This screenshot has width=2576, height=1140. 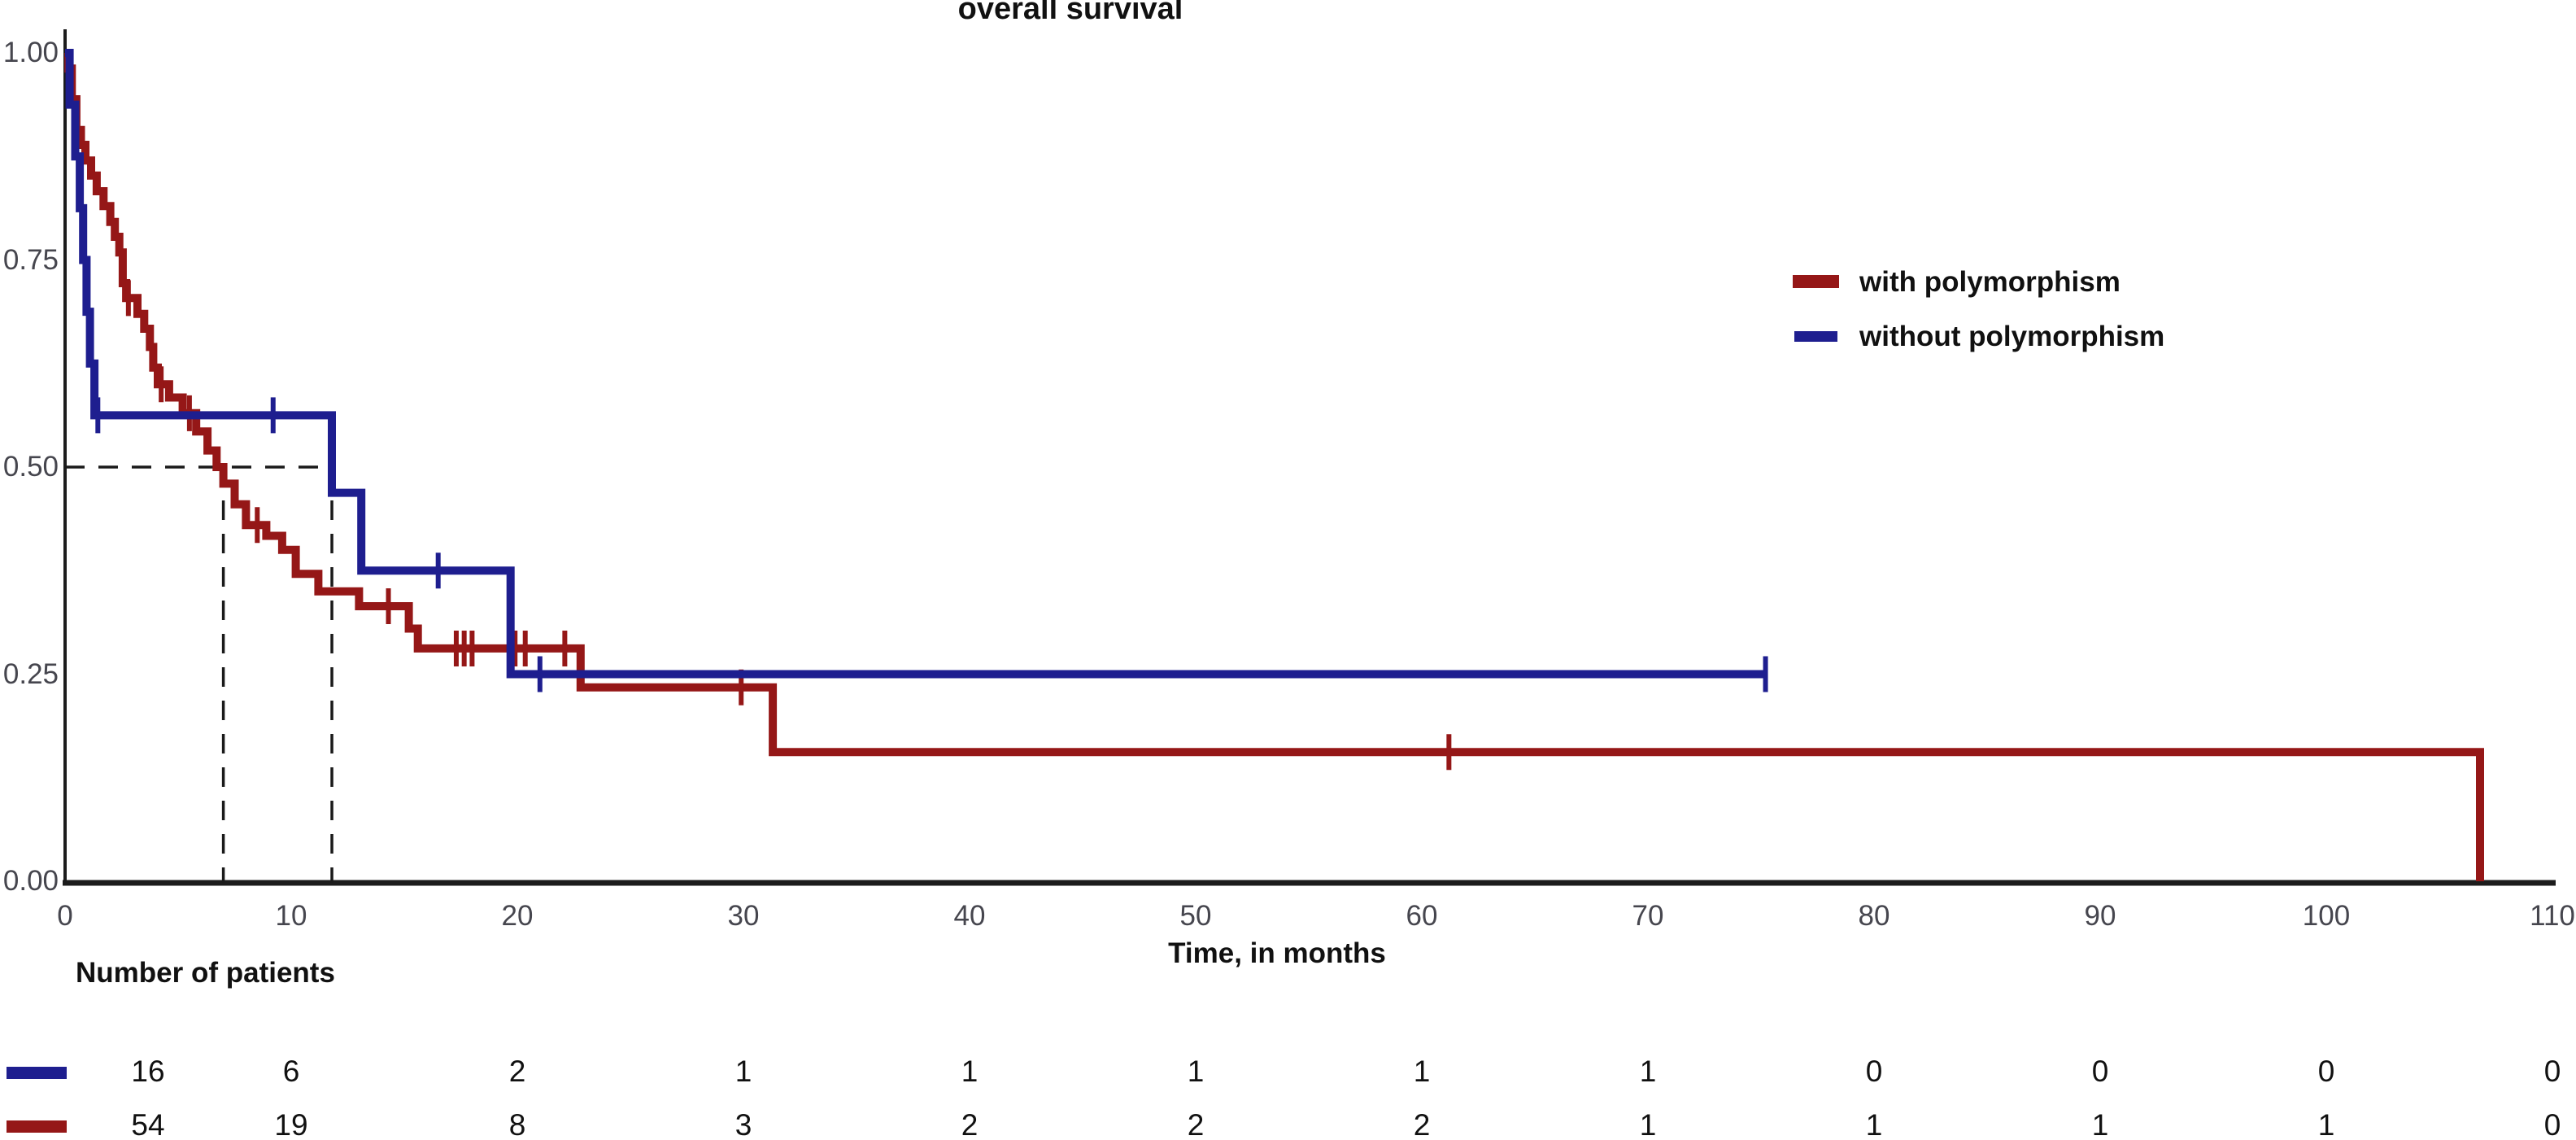 I want to click on x-axis-title: Time, in months, so click(x=1277, y=953).